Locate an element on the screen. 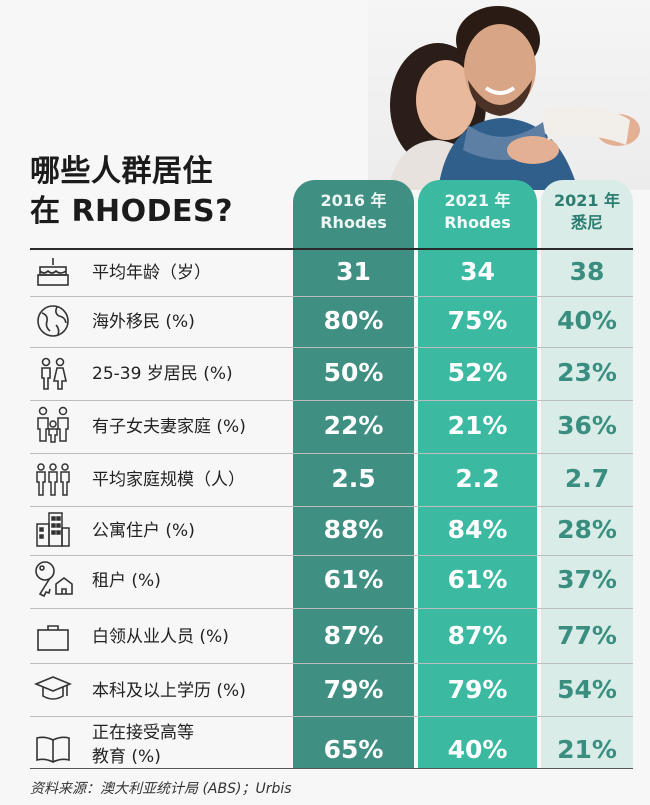  table-row: 白领从业人员 (%) 87% 87% 77% is located at coordinates (331, 636).